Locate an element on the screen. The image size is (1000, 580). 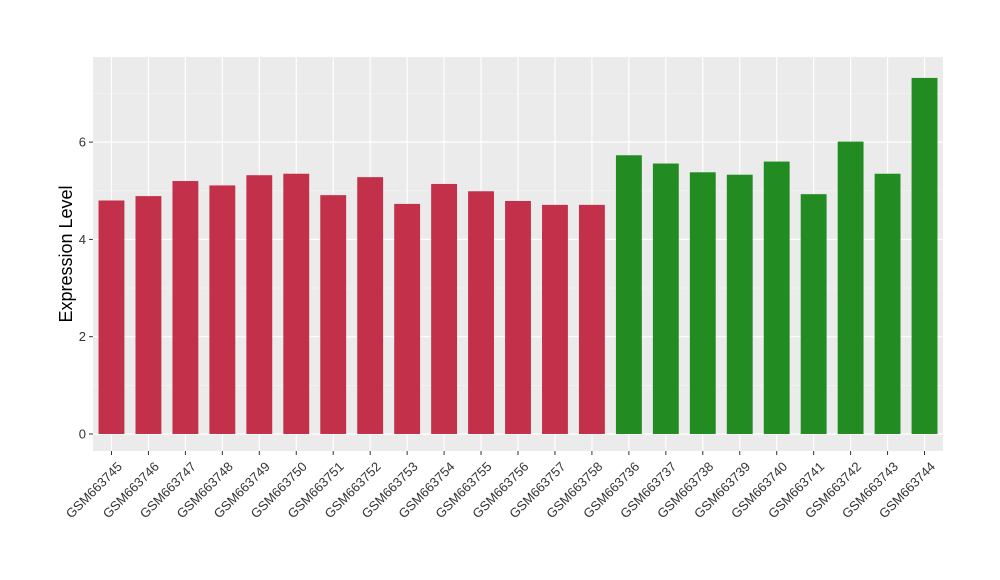
bar-GSM663747 is located at coordinates (185, 307).